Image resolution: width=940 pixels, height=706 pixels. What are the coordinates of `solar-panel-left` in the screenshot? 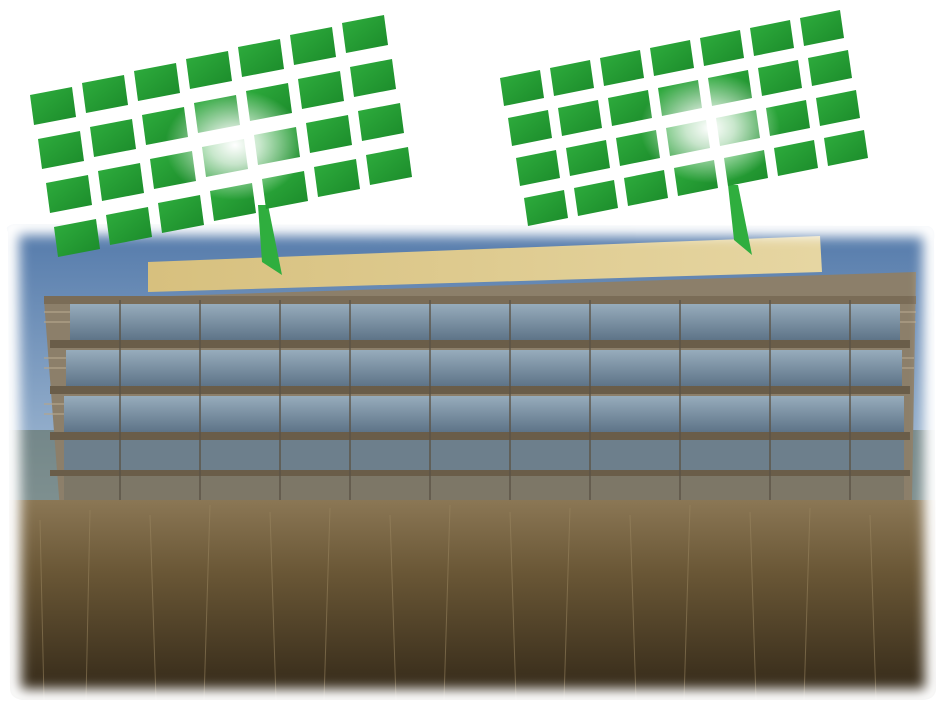 It's located at (221, 145).